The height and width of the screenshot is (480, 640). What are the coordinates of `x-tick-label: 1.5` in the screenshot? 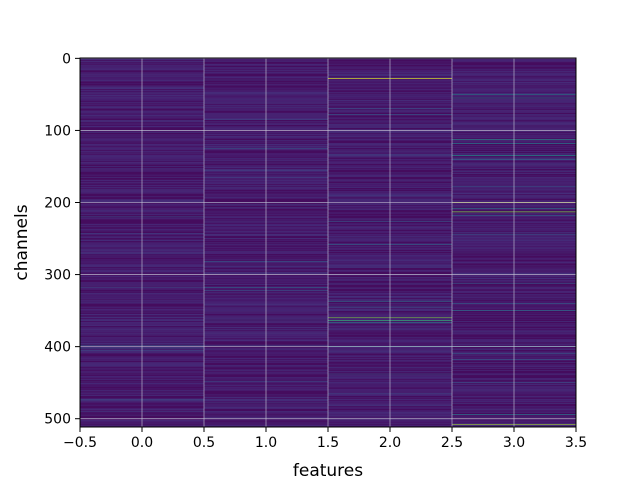 It's located at (328, 443).